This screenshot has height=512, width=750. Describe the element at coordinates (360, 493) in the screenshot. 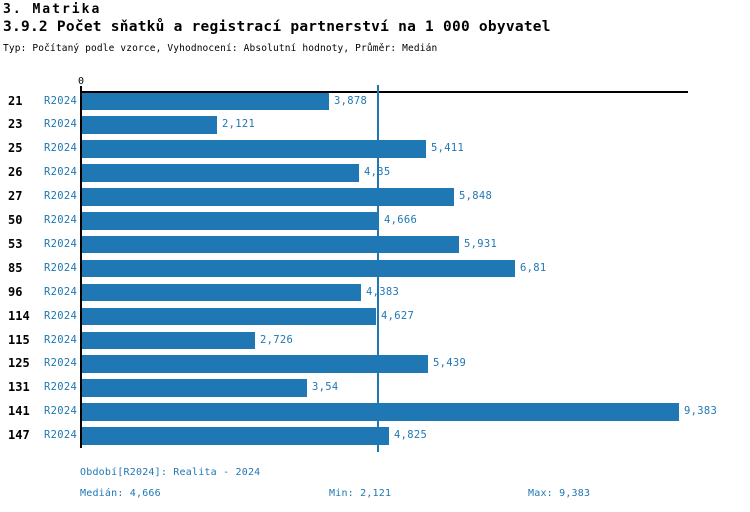

I see `footer-min: Min: 2,121` at that location.